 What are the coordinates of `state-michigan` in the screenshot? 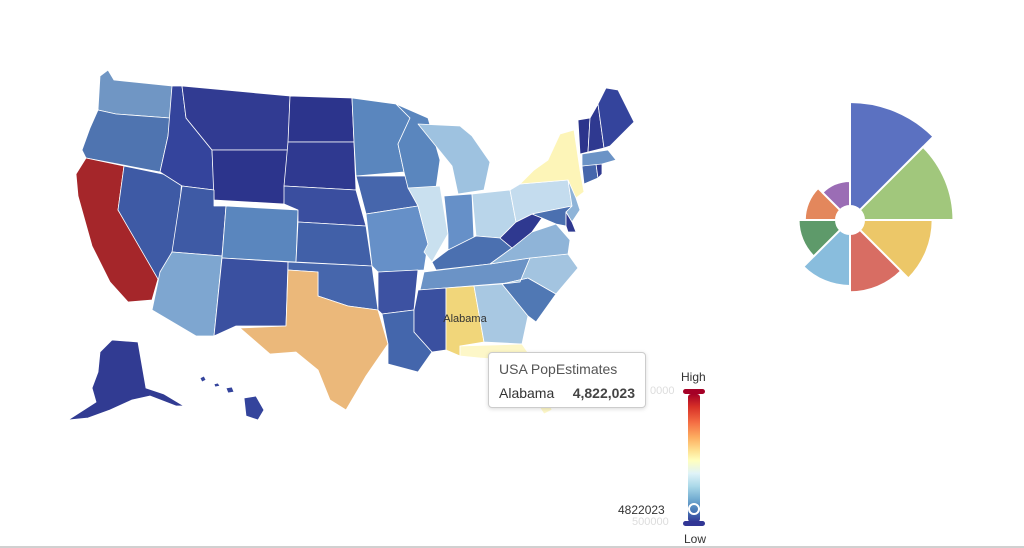 It's located at (454, 159).